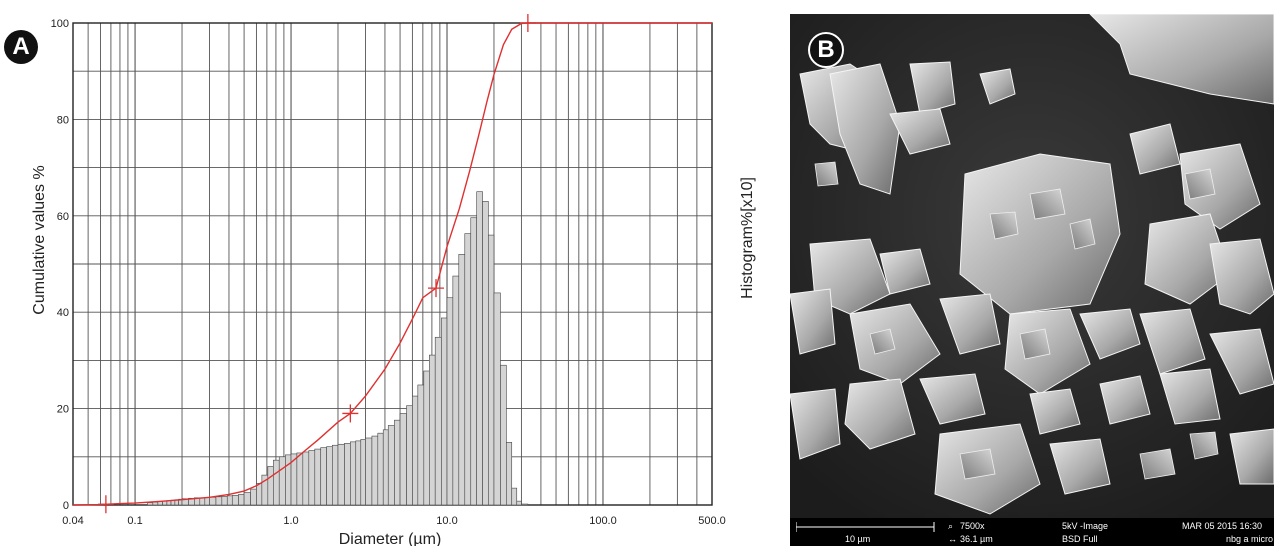 Image resolution: width=1274 pixels, height=546 pixels. What do you see at coordinates (747, 238) in the screenshot?
I see `secondary-y-axis-title: Histogram%[x10]` at bounding box center [747, 238].